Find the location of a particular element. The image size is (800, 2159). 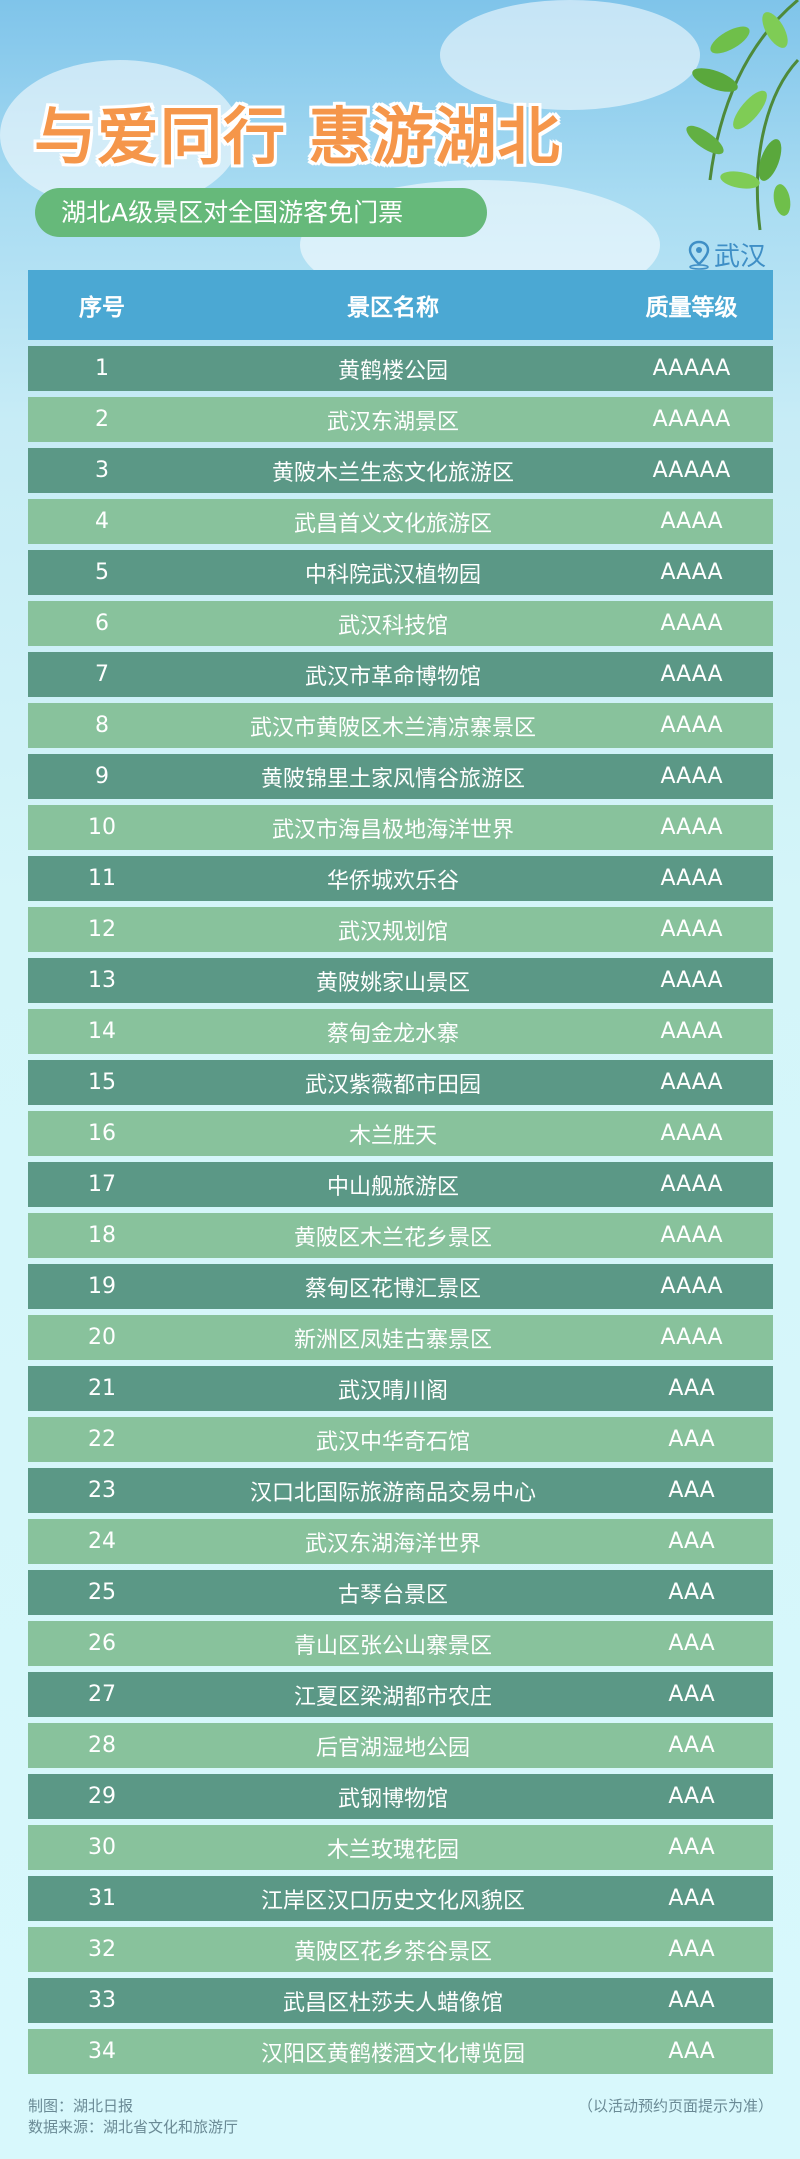

table-row: 18 黄陂区木兰花乡景区 AAAA is located at coordinates (400, 1235).